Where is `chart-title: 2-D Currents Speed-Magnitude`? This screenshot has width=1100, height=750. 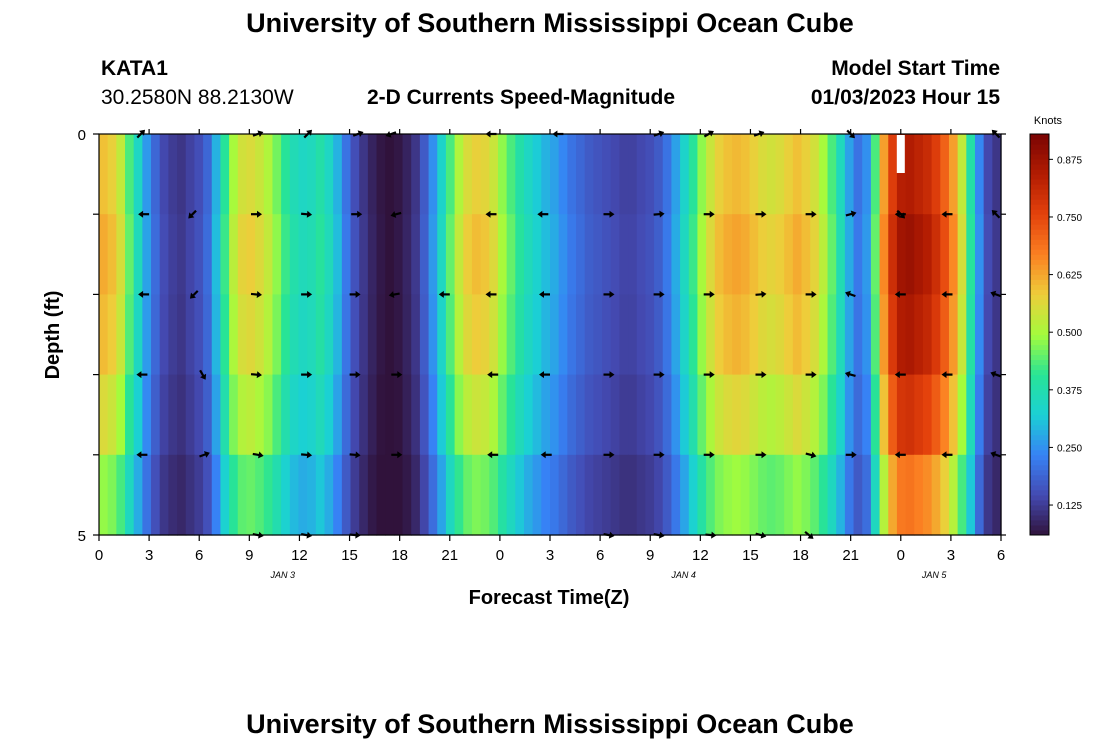
chart-title: 2-D Currents Speed-Magnitude is located at coordinates (521, 97).